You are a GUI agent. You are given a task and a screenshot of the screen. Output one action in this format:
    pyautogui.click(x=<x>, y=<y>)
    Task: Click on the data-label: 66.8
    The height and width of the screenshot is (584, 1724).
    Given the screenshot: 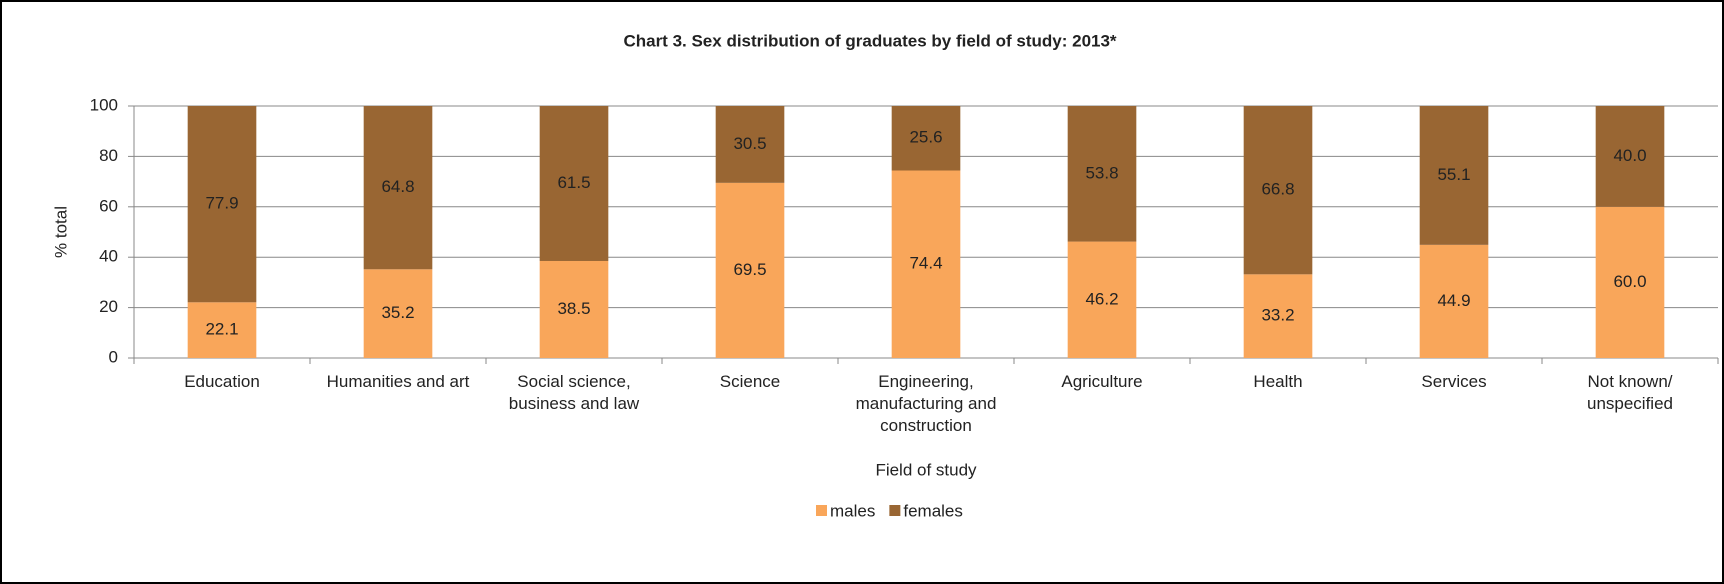 What is the action you would take?
    pyautogui.click(x=1277, y=189)
    